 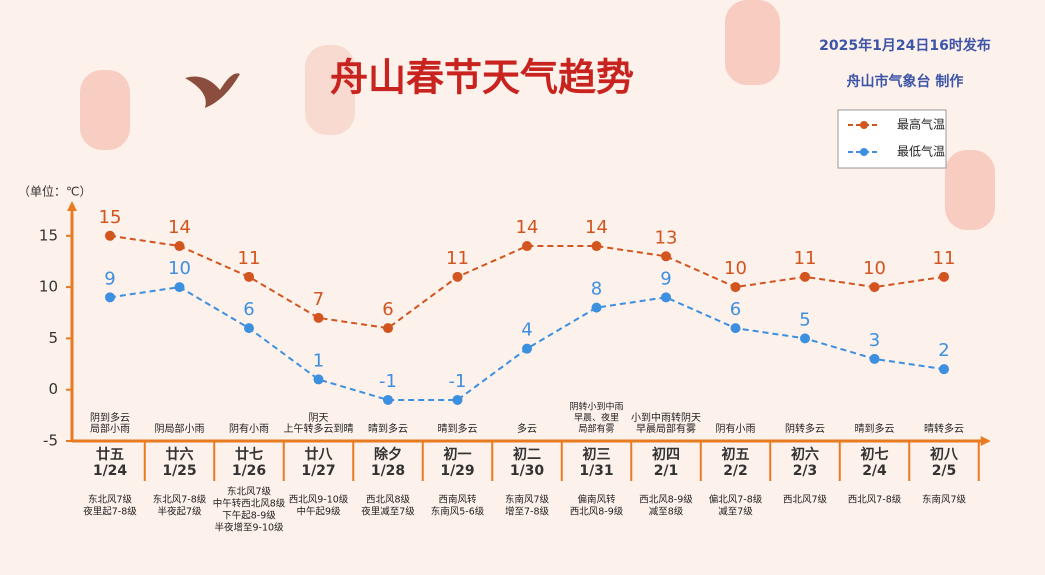 What do you see at coordinates (110, 428) in the screenshot?
I see `weather-text: 局部小雨` at bounding box center [110, 428].